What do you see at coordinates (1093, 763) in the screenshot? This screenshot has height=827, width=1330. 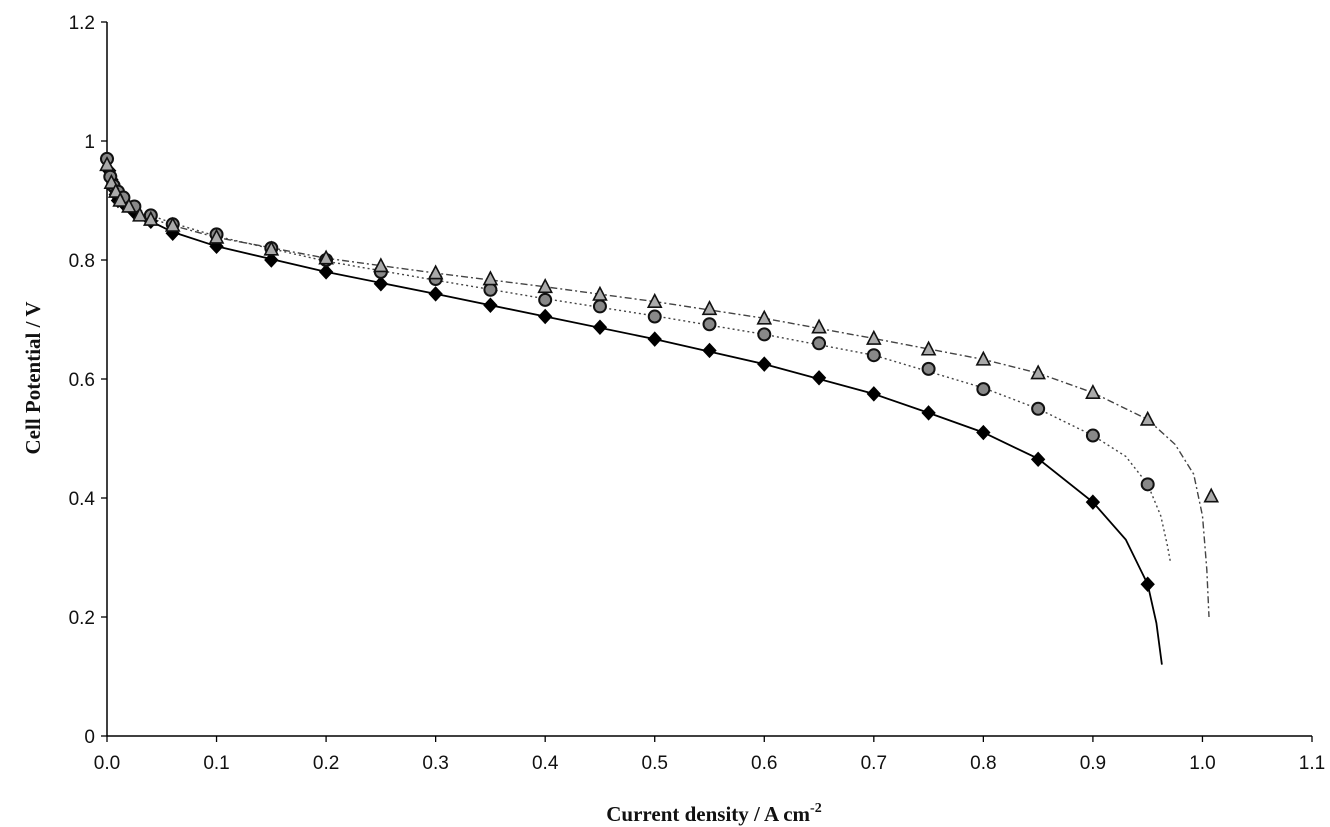 I see `x-tick-label: 0.9` at bounding box center [1093, 763].